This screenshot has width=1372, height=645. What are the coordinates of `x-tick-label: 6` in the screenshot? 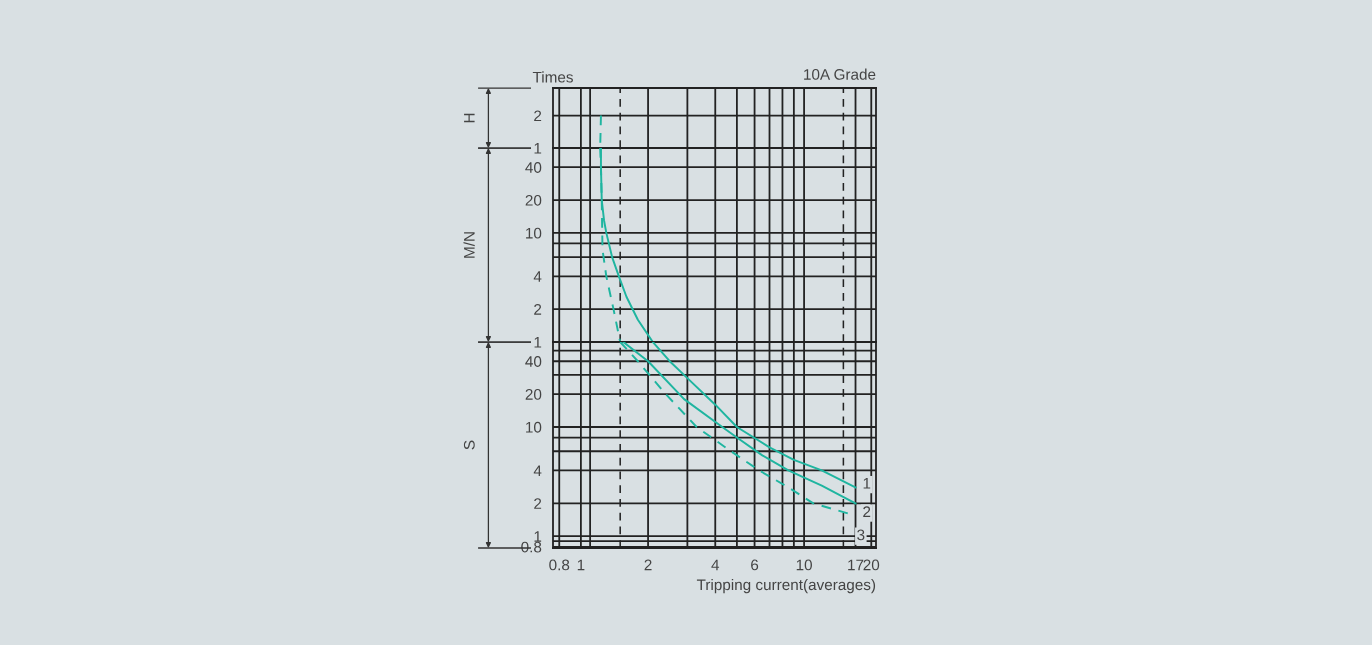 It's located at (755, 565).